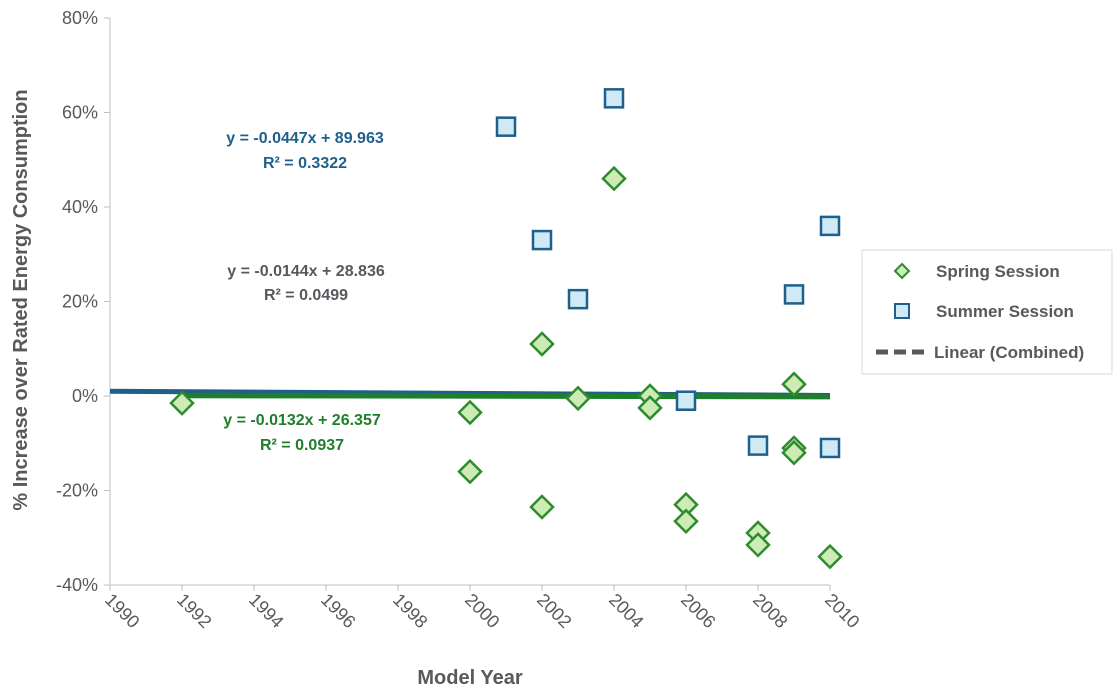 The height and width of the screenshot is (693, 1114). What do you see at coordinates (469, 678) in the screenshot?
I see `x-axis-title: Model Year` at bounding box center [469, 678].